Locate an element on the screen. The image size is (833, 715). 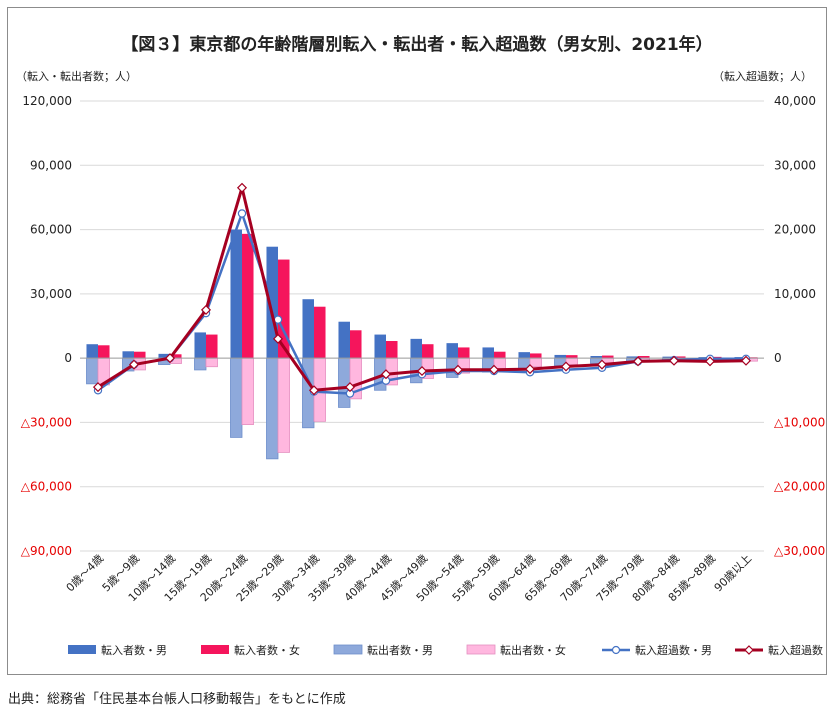
right-tick-label: 20,000 is located at coordinates (795, 230).